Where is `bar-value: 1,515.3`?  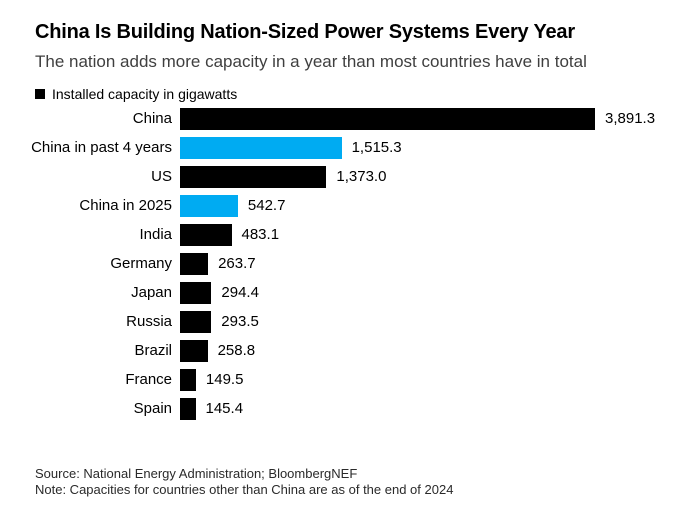 bar-value: 1,515.3 is located at coordinates (376, 147).